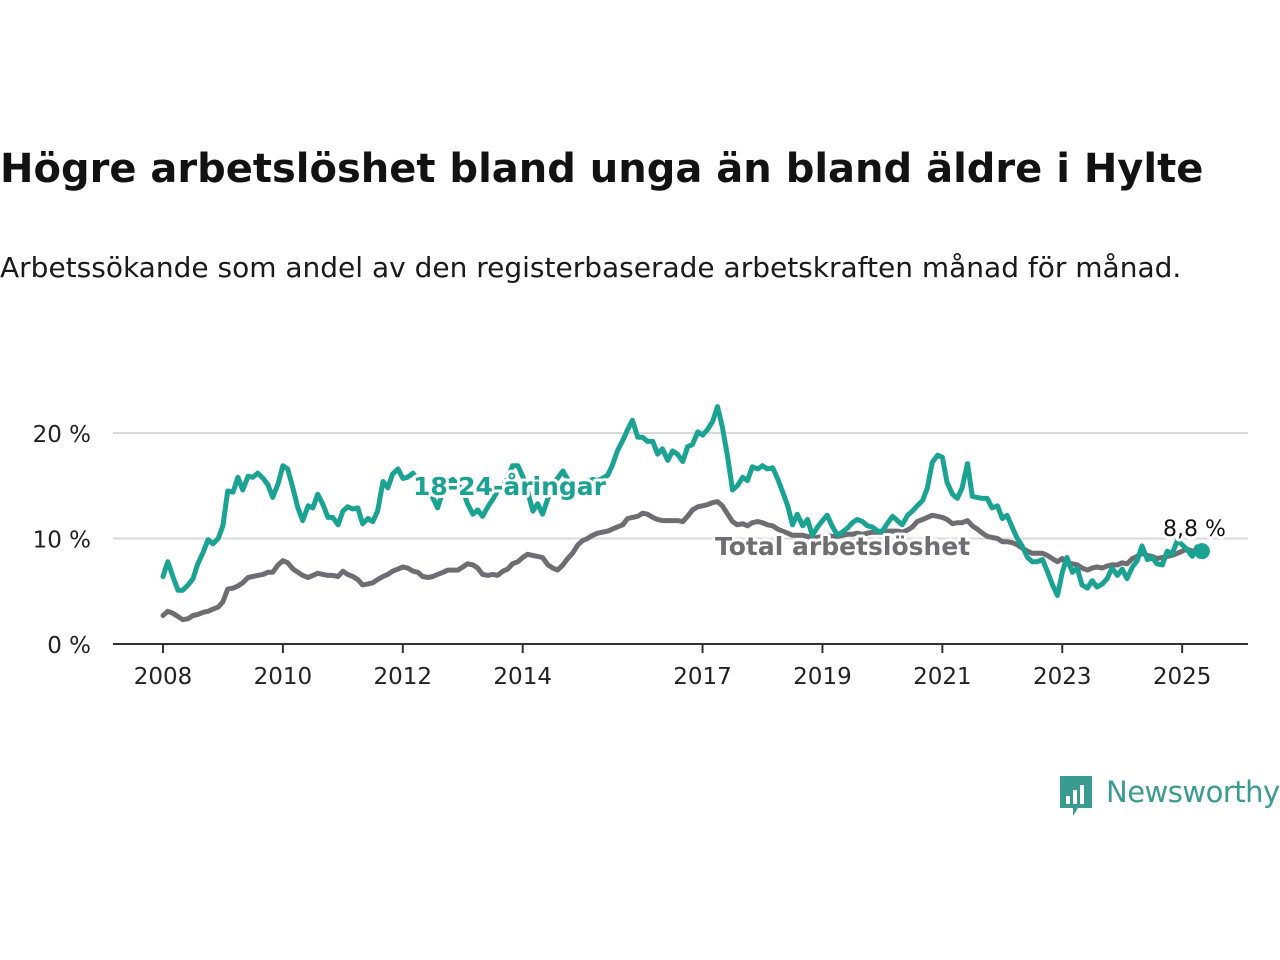 This screenshot has height=960, width=1280. Describe the element at coordinates (1076, 796) in the screenshot. I see `newsworthy-bar-chart-icon` at that location.